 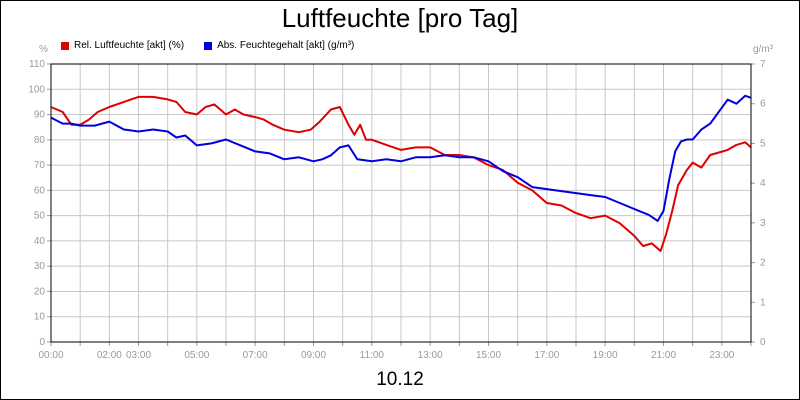 I want to click on legend-swatch-blue, so click(x=208, y=45).